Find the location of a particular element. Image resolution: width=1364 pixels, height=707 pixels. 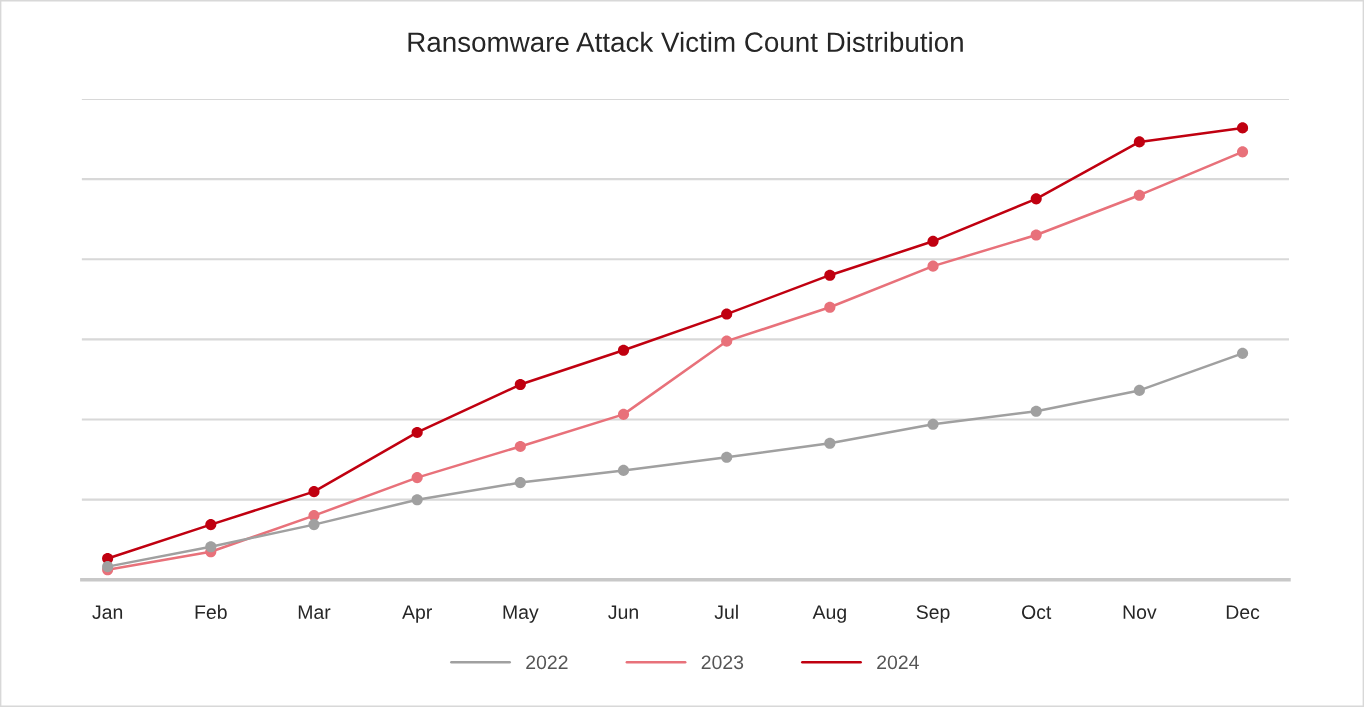

x-tick-label: Jun is located at coordinates (623, 612).